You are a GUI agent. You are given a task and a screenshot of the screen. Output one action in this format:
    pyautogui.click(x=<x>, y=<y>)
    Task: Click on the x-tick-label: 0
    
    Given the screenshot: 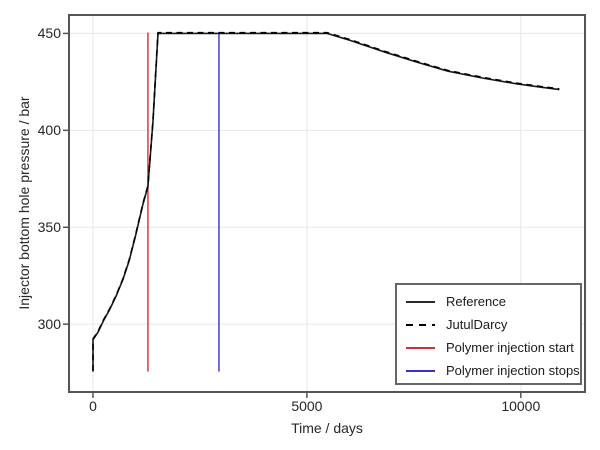 What is the action you would take?
    pyautogui.click(x=93, y=406)
    